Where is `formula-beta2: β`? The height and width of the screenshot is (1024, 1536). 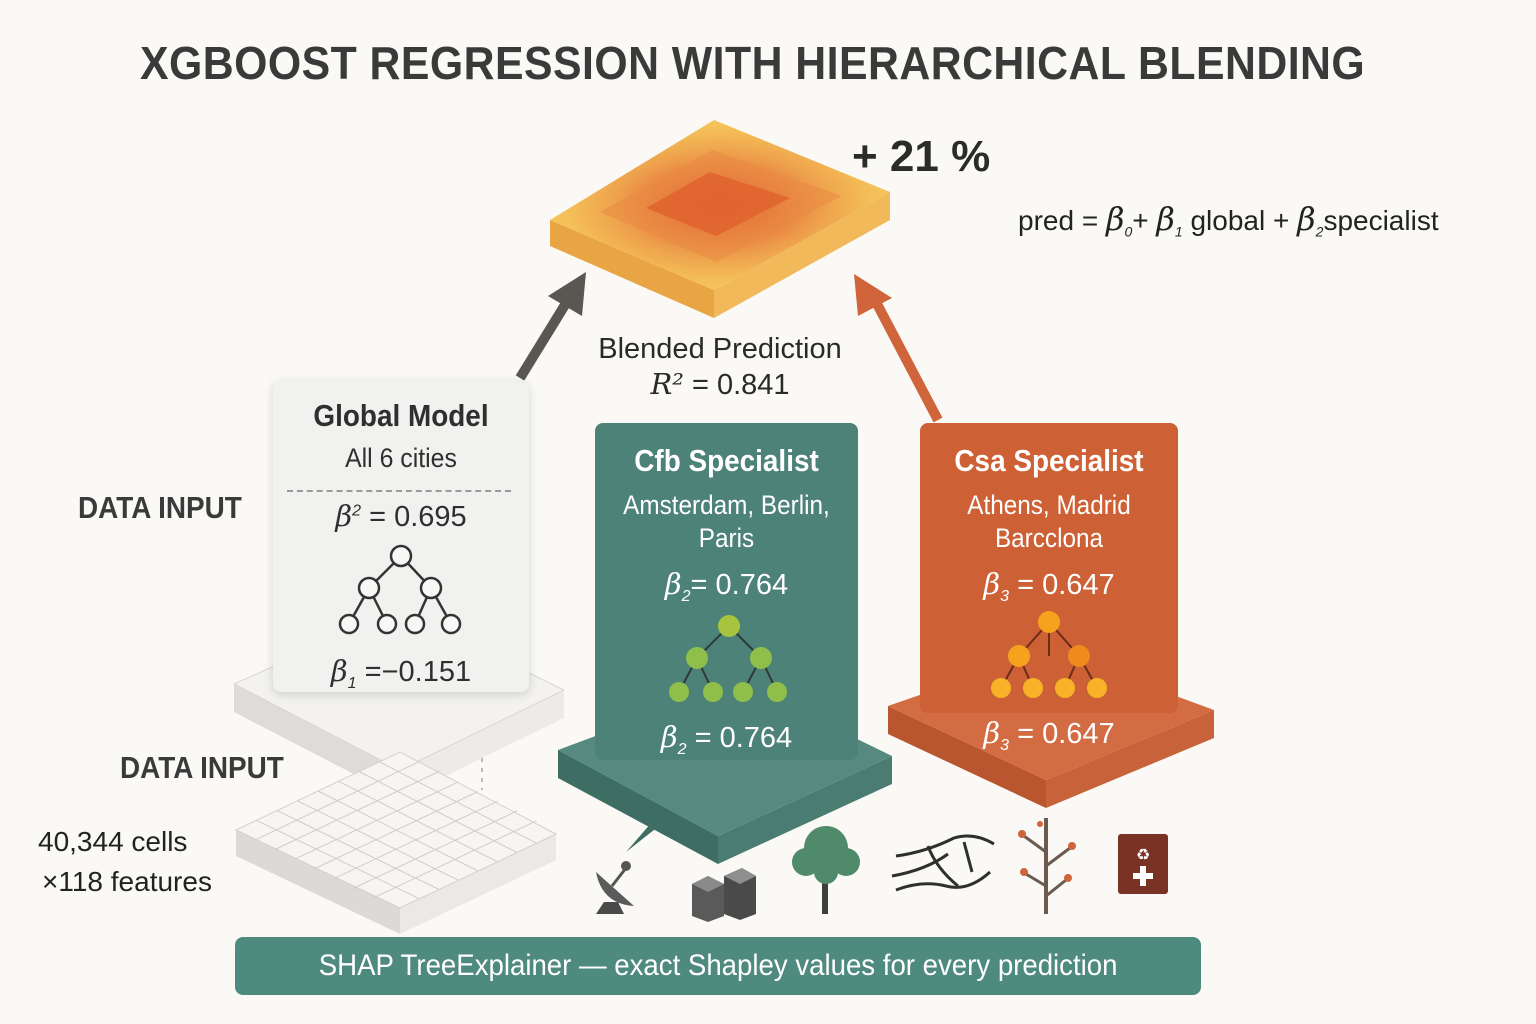 formula-beta2: β is located at coordinates (1306, 219).